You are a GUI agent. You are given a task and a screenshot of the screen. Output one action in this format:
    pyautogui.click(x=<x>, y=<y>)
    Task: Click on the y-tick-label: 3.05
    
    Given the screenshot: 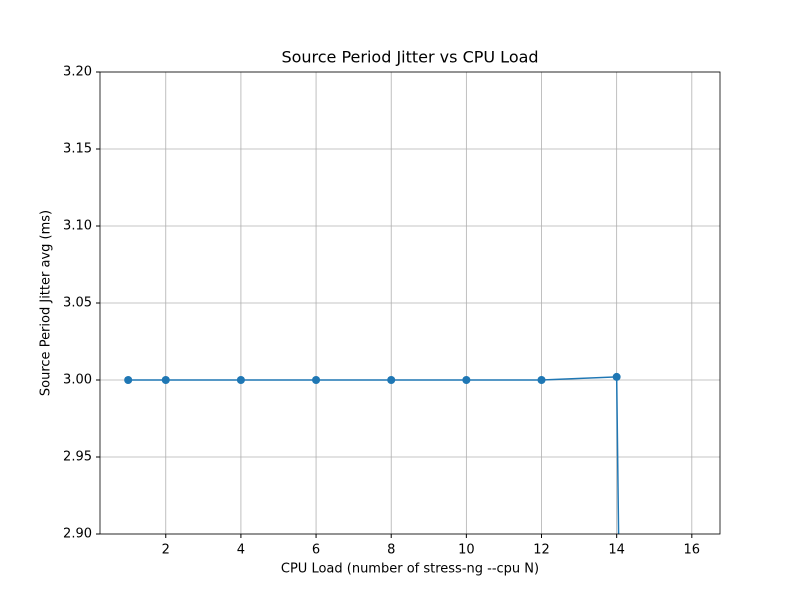 What is the action you would take?
    pyautogui.click(x=77, y=303)
    